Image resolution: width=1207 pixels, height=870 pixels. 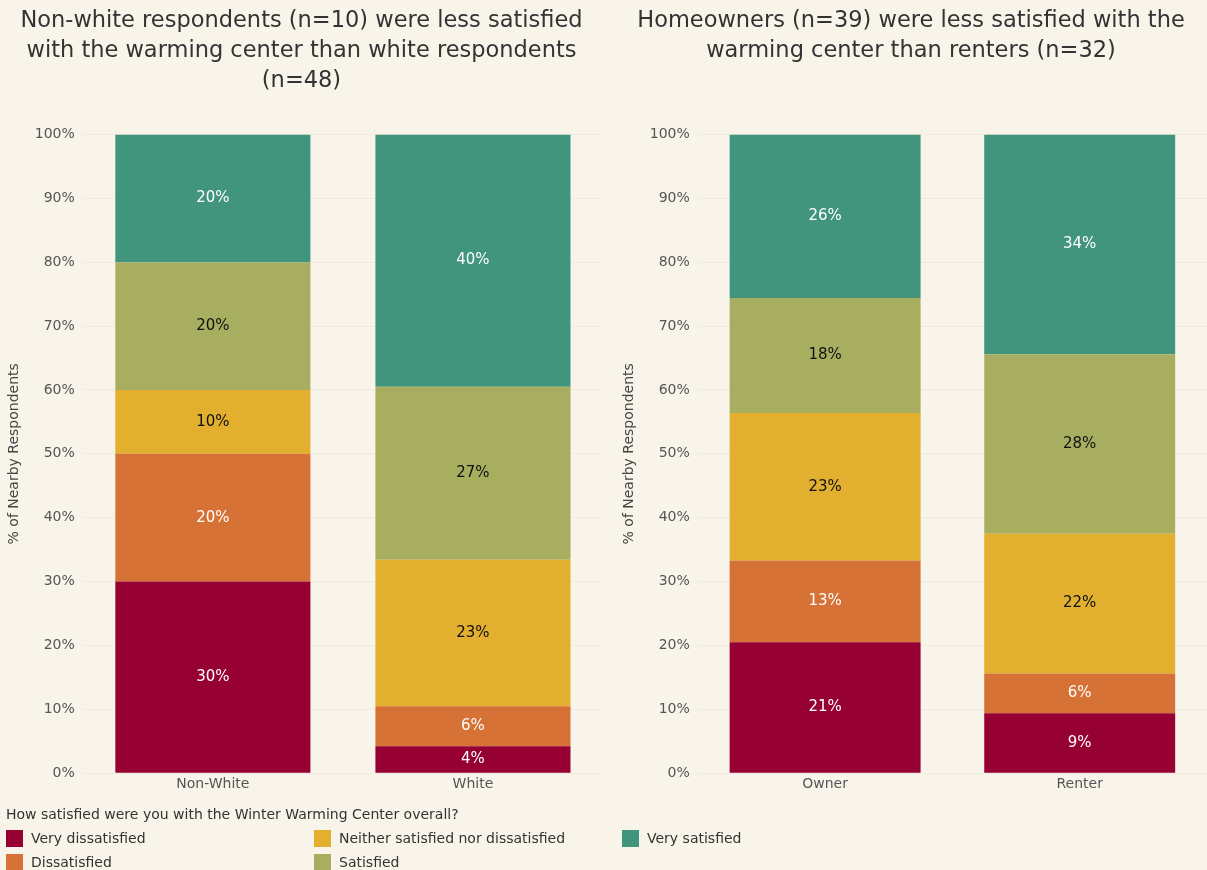 What do you see at coordinates (213, 783) in the screenshot?
I see `x-tick-label: Non-White` at bounding box center [213, 783].